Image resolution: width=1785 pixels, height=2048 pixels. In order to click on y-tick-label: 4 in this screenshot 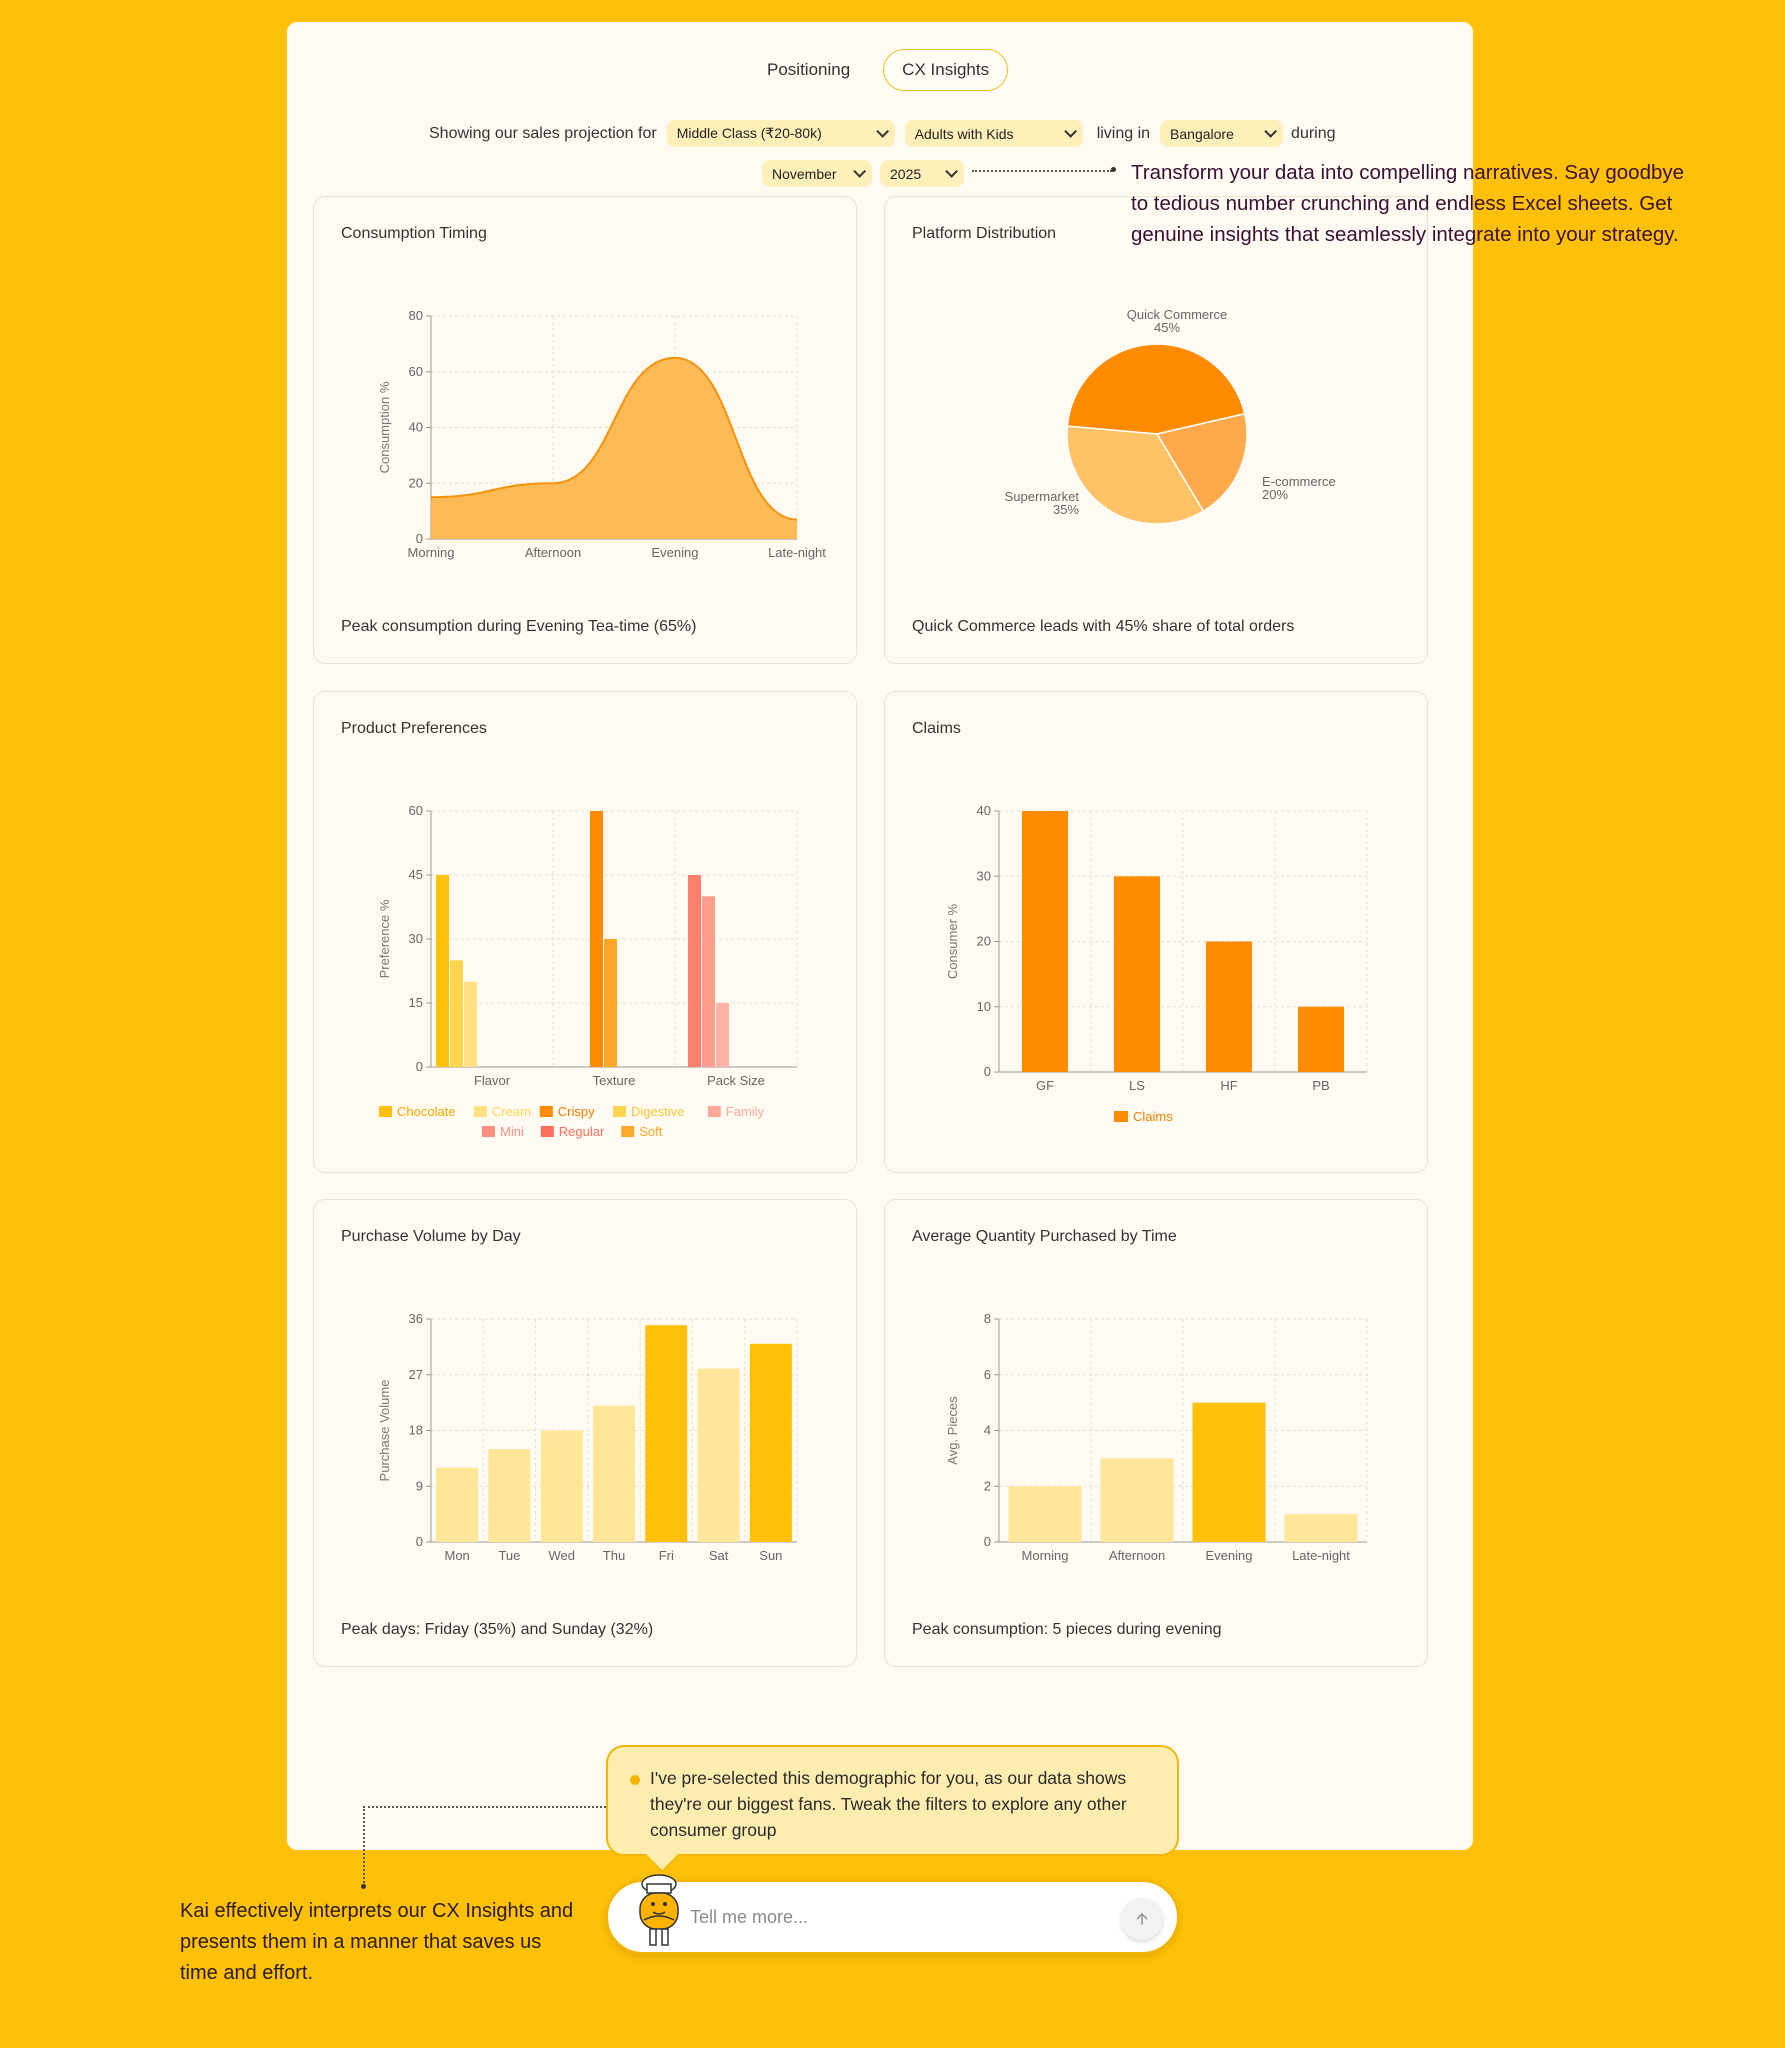, I will do `click(987, 1430)`.